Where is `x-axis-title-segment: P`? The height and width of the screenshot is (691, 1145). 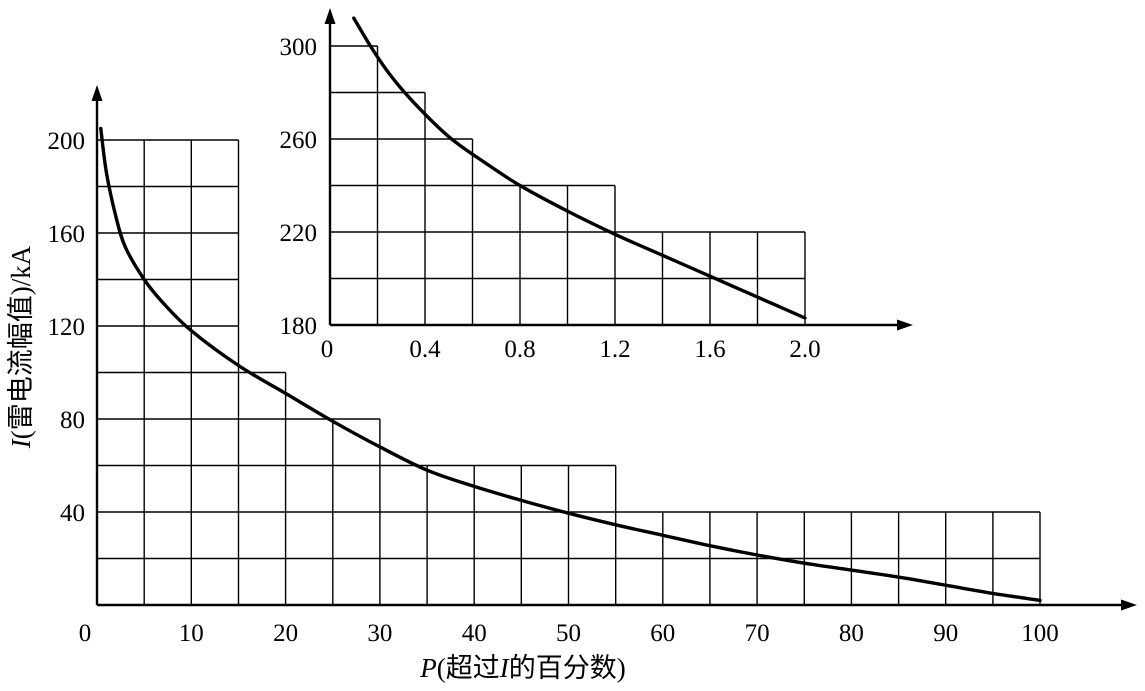
x-axis-title-segment: P is located at coordinates (428, 668).